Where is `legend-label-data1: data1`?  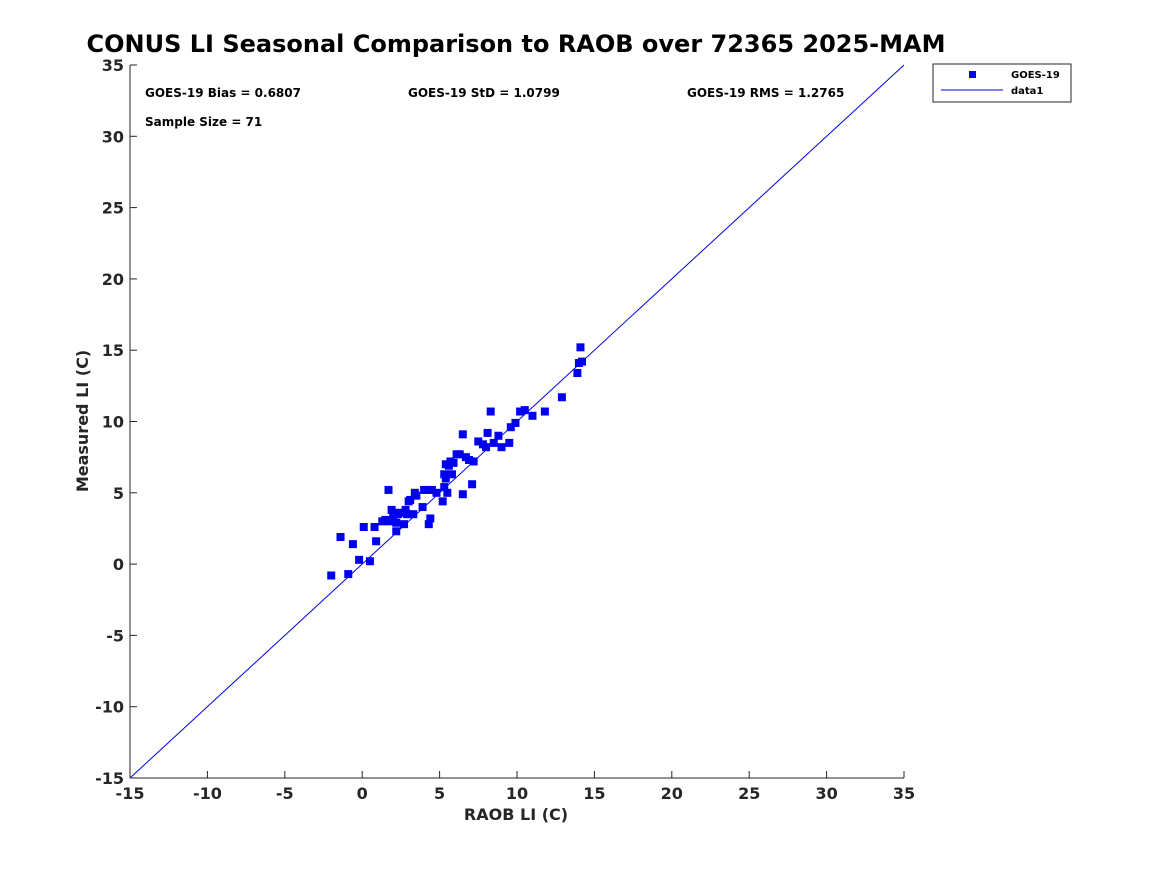
legend-label-data1: data1 is located at coordinates (1027, 91).